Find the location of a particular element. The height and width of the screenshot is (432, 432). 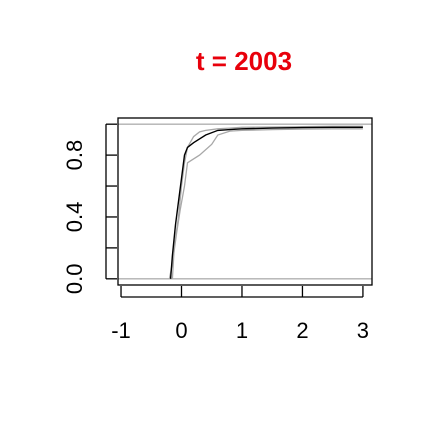

x-tick-label-2: 1 is located at coordinates (242, 330).